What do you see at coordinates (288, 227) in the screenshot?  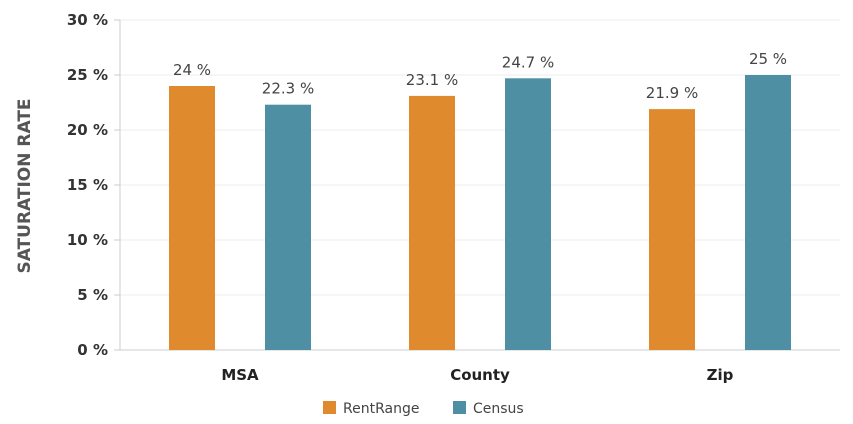 I see `bar-census-msa` at bounding box center [288, 227].